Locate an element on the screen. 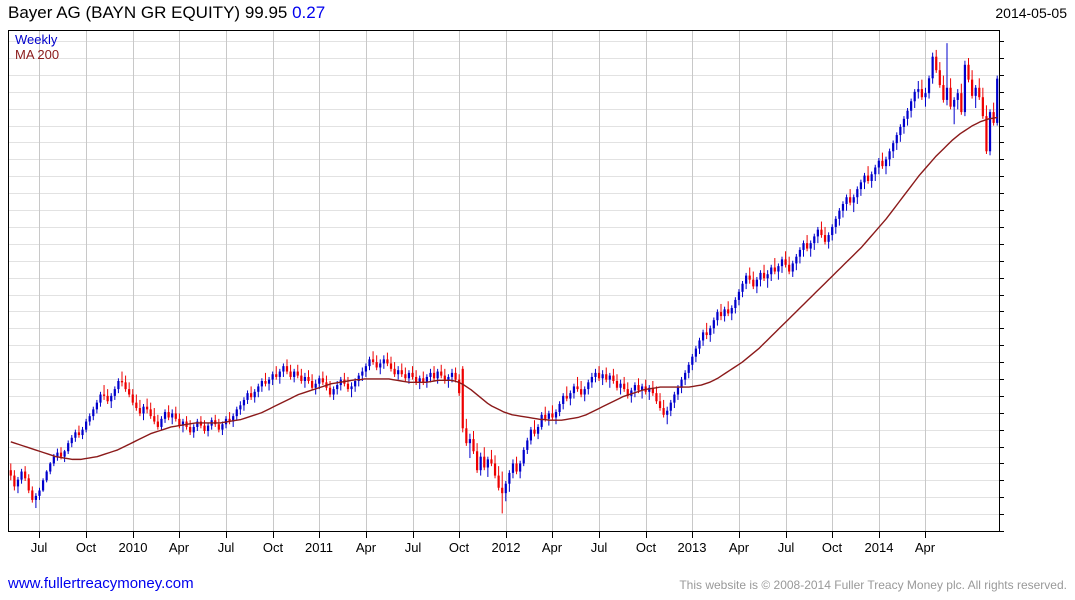  last-price: 99.95 is located at coordinates (266, 12).